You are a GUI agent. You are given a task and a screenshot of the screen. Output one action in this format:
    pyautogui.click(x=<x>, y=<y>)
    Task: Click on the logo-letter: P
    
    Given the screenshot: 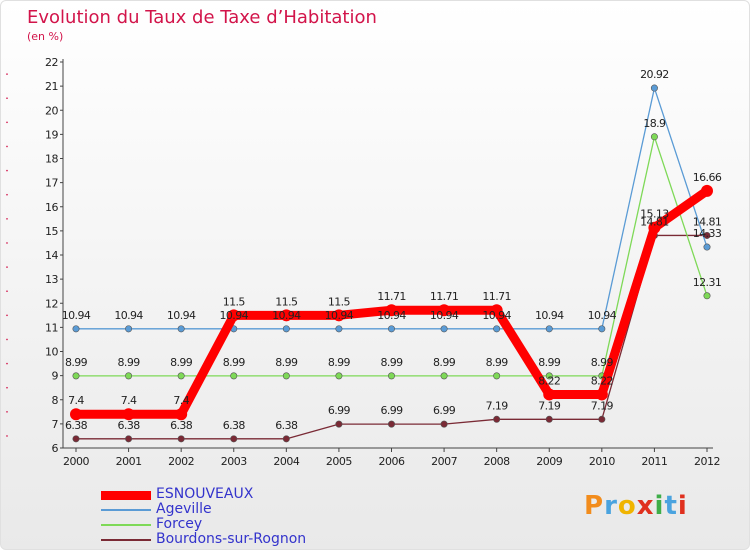 What is the action you would take?
    pyautogui.click(x=594, y=506)
    